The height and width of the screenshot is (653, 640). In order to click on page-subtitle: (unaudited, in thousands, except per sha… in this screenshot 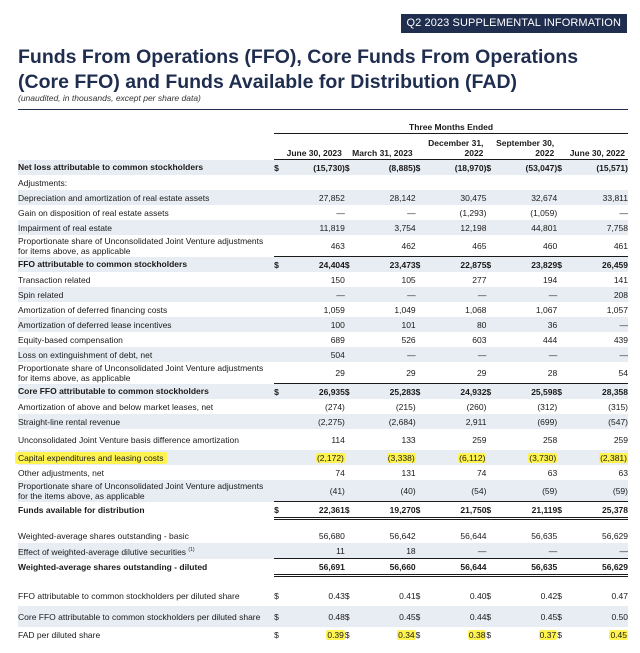, I will do `click(109, 98)`.